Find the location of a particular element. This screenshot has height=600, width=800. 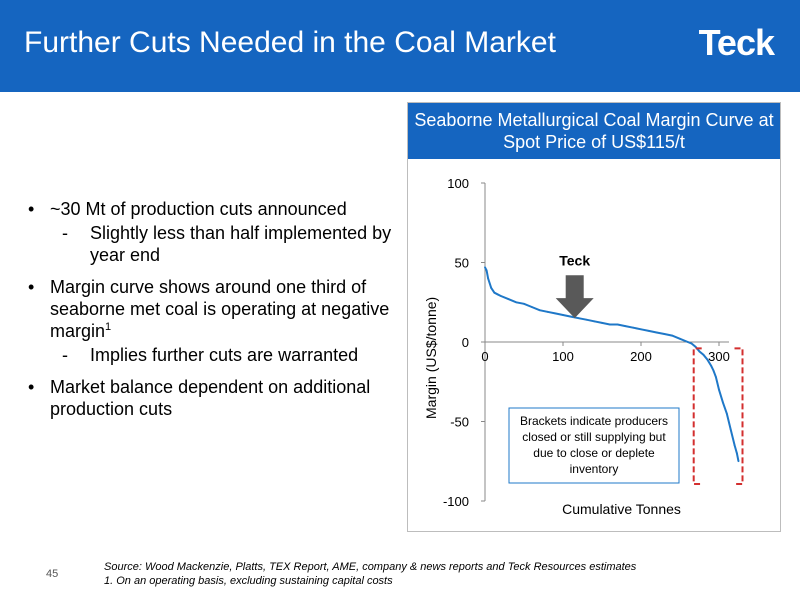

teck-logo: Teck is located at coordinates (736, 42).